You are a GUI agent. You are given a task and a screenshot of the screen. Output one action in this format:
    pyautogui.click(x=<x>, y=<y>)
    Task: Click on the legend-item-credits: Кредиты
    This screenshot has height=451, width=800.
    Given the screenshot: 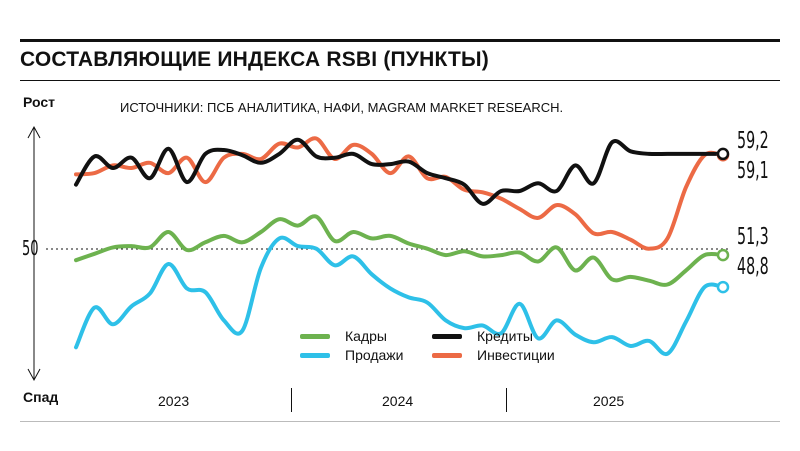 What is the action you would take?
    pyautogui.click(x=482, y=336)
    